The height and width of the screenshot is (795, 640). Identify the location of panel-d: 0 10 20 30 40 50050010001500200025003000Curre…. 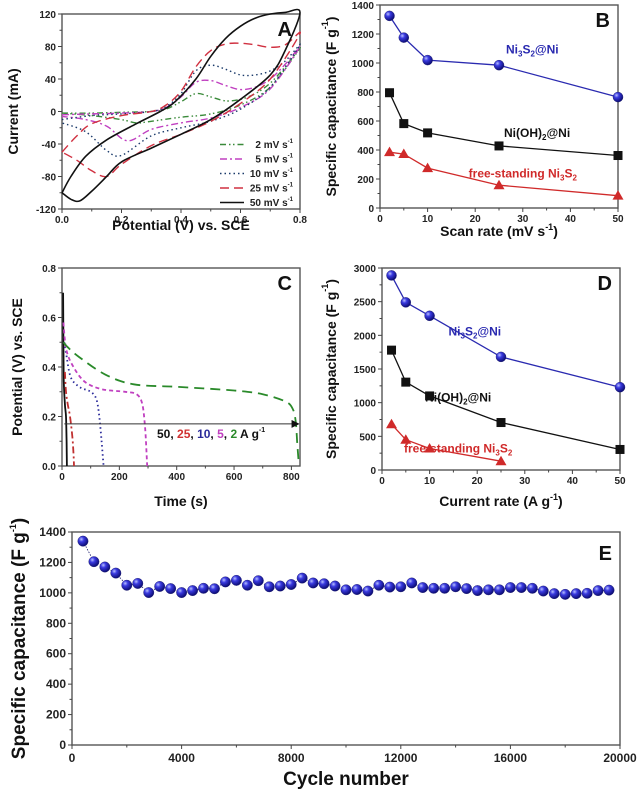
(473, 386).